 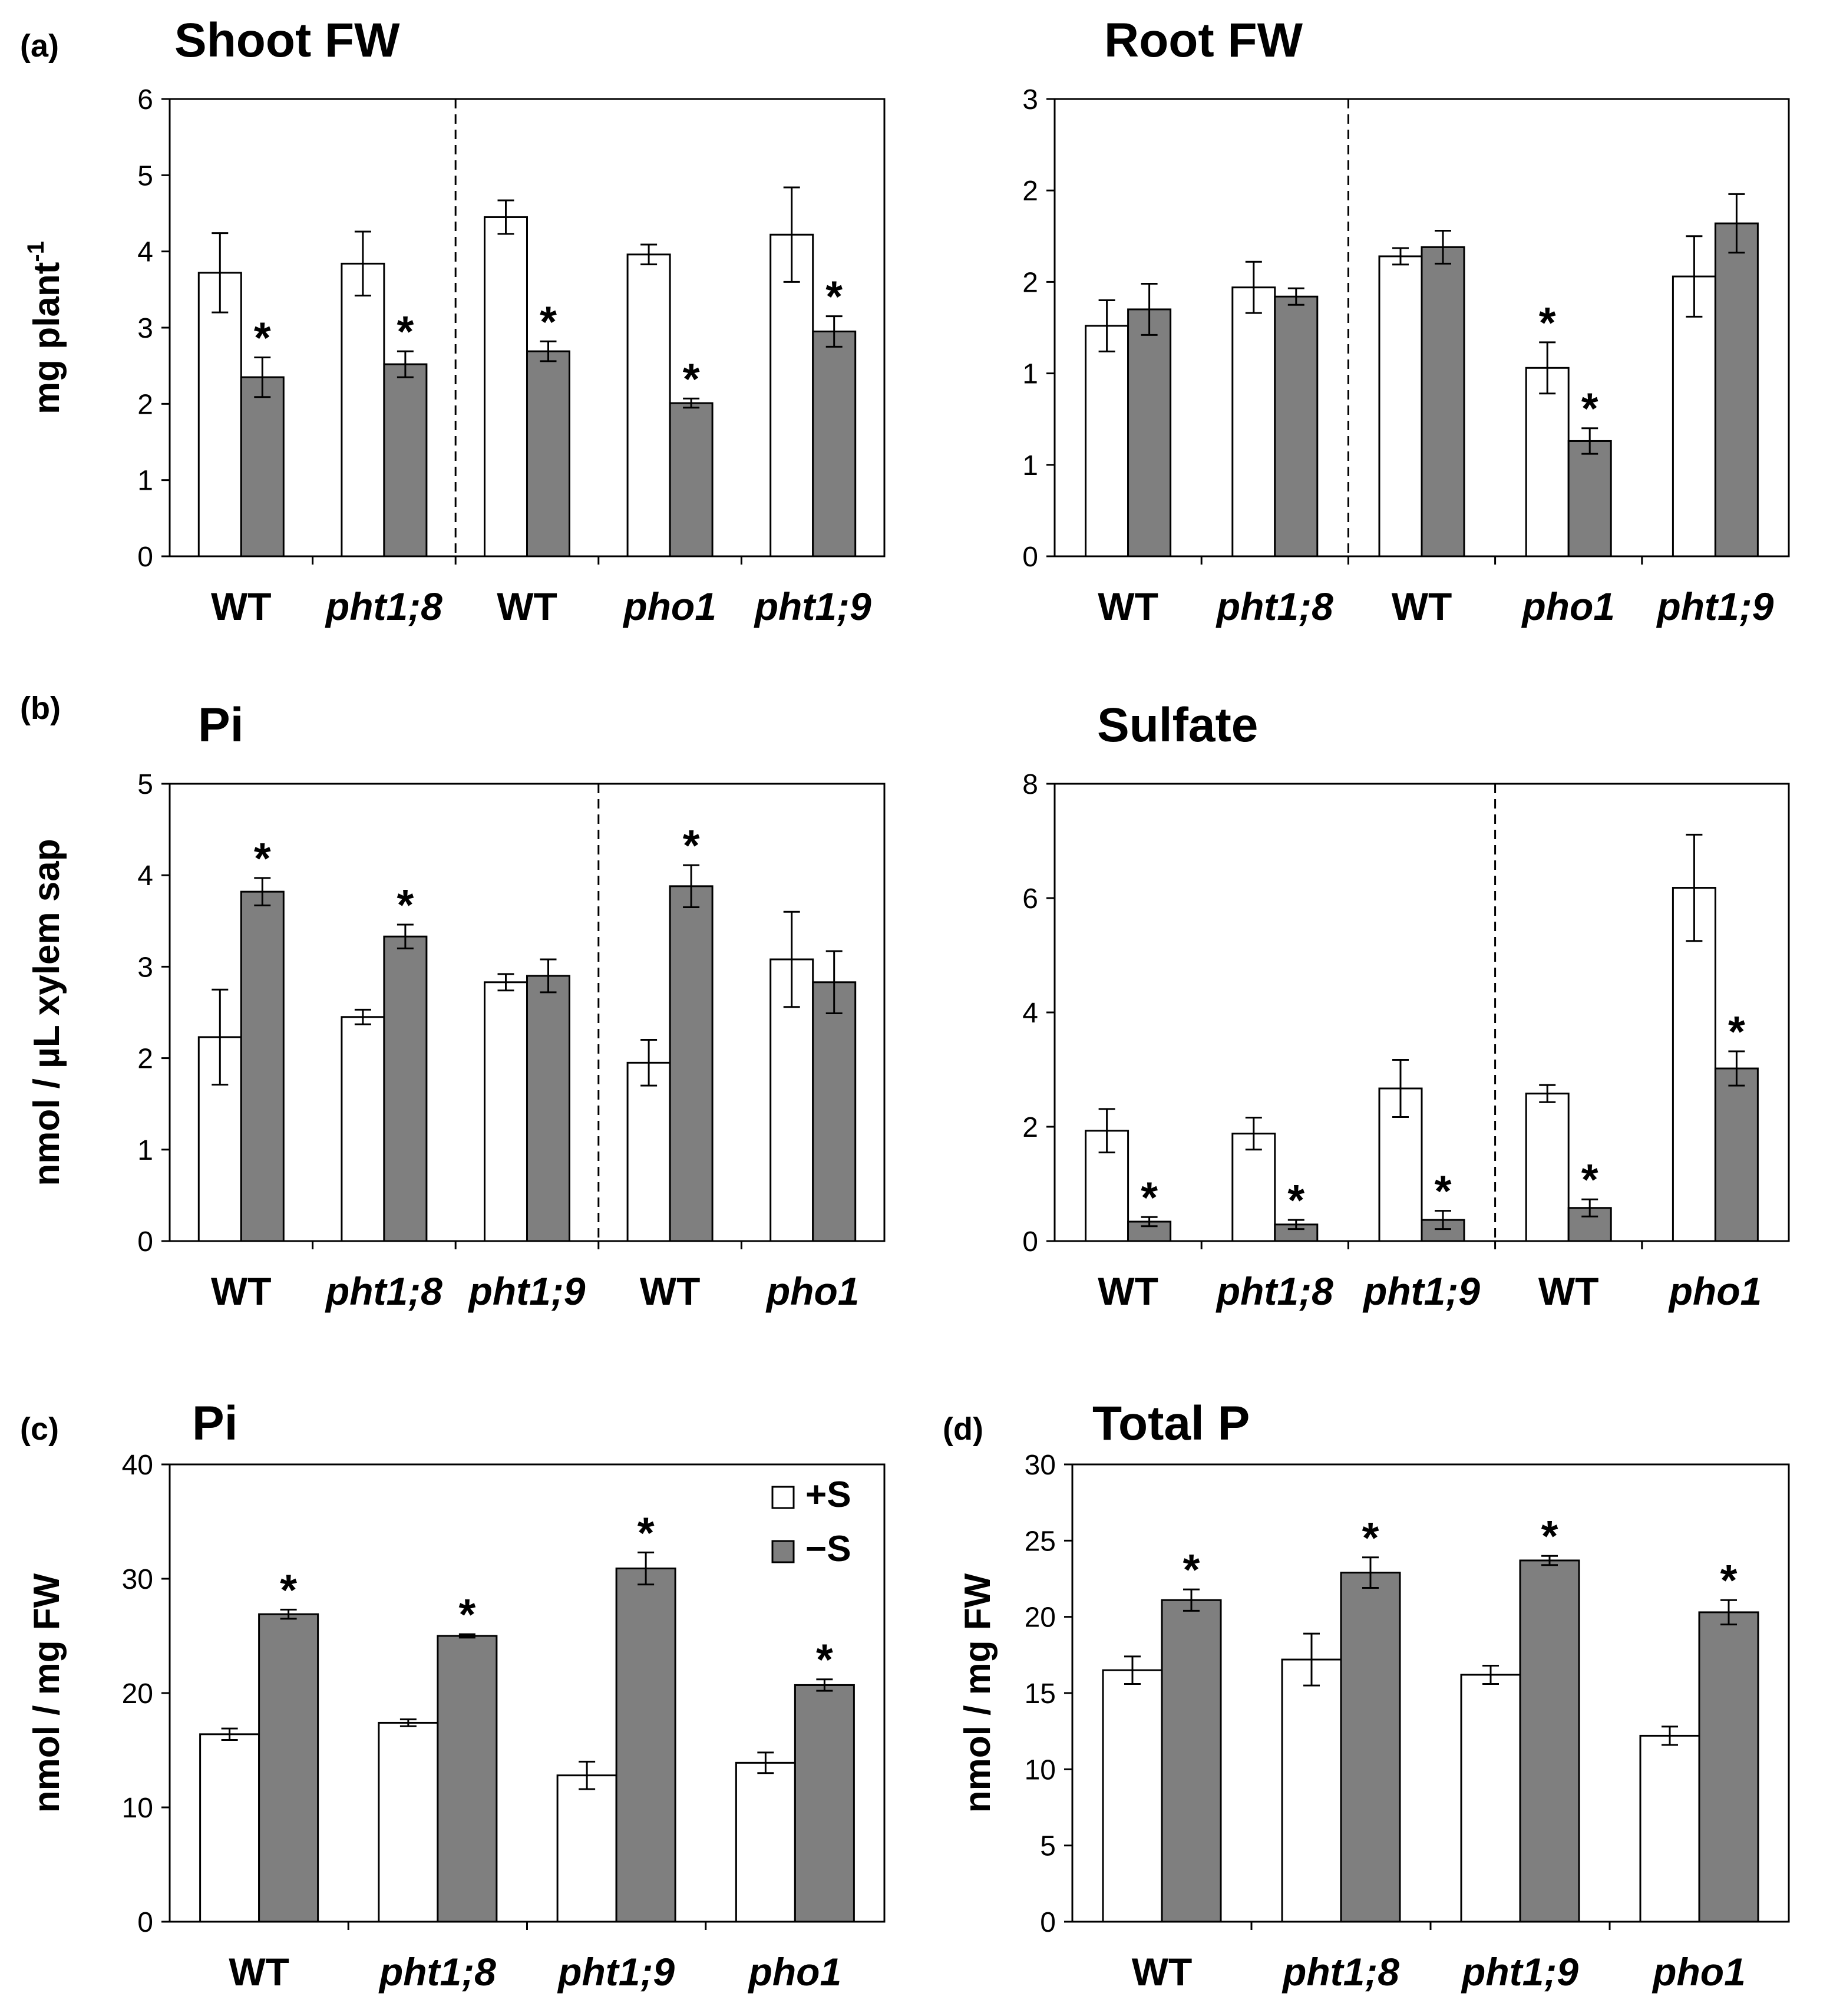 What do you see at coordinates (287, 41) in the screenshot?
I see `chart-title: Shoot FW` at bounding box center [287, 41].